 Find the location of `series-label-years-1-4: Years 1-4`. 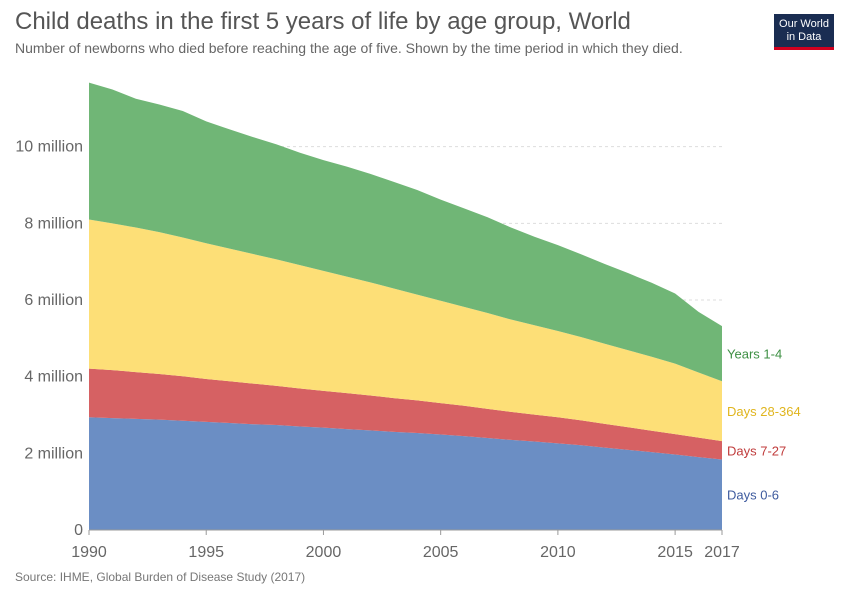

series-label-years-1-4: Years 1-4 is located at coordinates (754, 354).